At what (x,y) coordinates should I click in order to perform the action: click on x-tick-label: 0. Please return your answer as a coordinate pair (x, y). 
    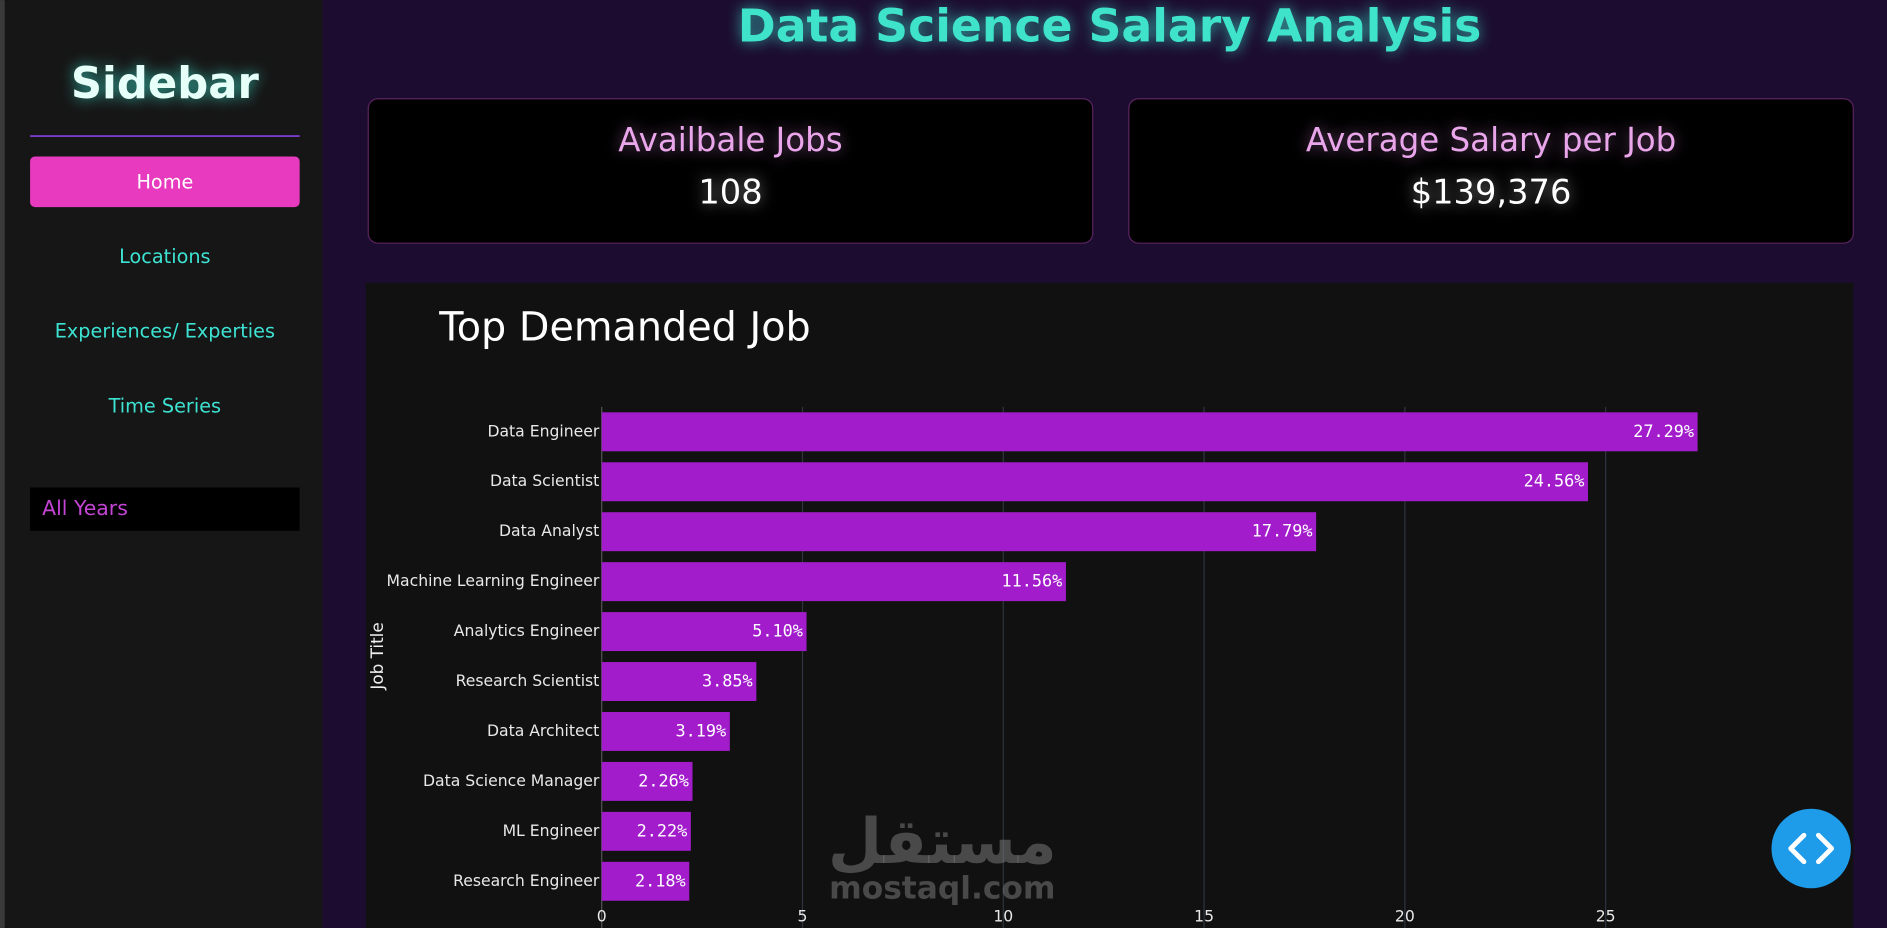
    Looking at the image, I should click on (602, 916).